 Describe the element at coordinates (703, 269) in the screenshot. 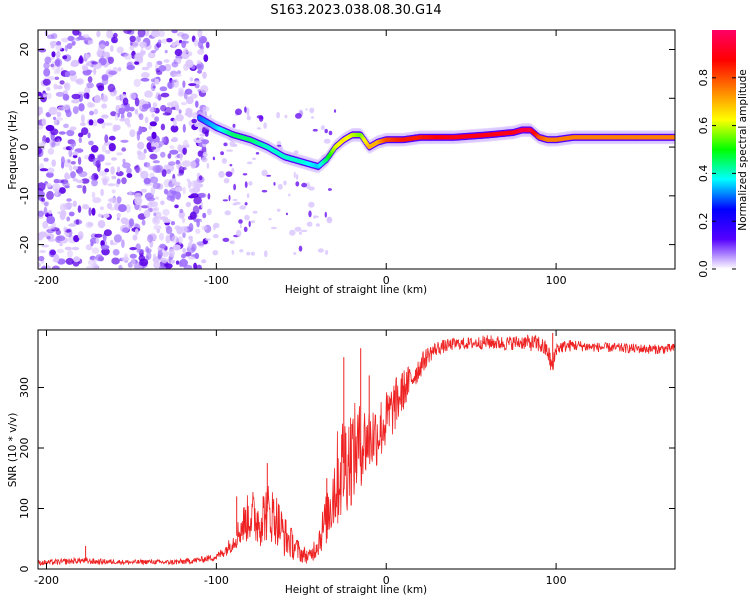

I see `colorbar-tick-label: 0.0` at that location.